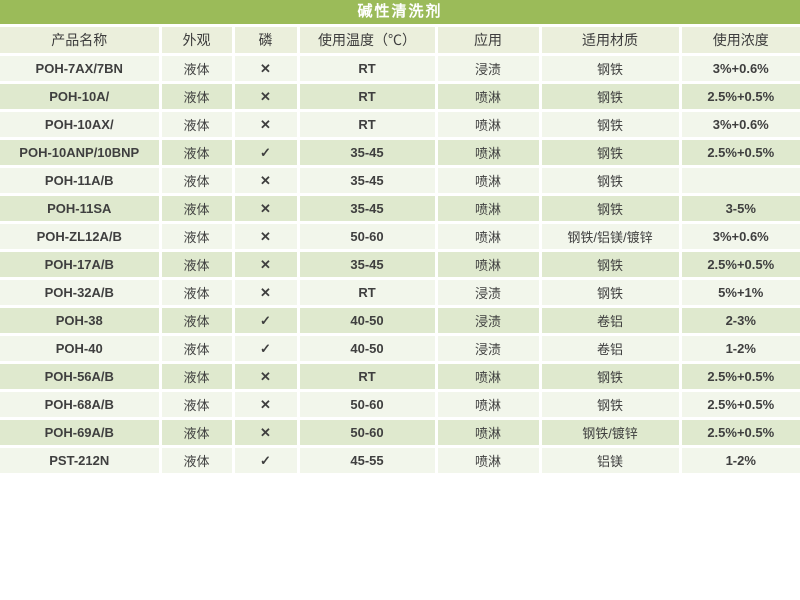 Image resolution: width=800 pixels, height=600 pixels. I want to click on cell-concentration: 5%+1%, so click(740, 293).